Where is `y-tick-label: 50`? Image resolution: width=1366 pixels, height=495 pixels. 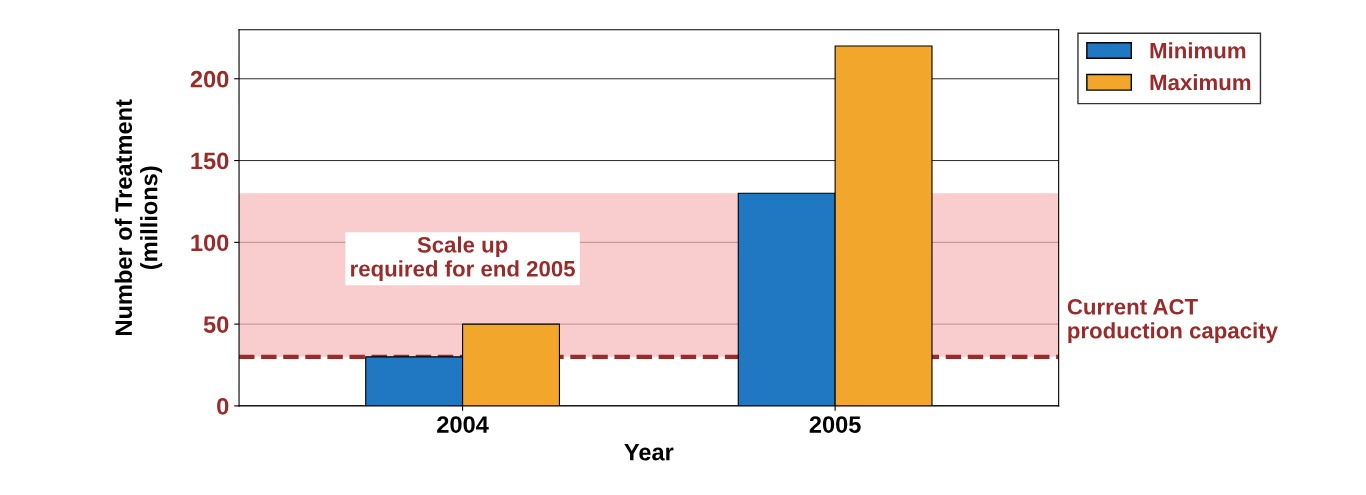 y-tick-label: 50 is located at coordinates (216, 324).